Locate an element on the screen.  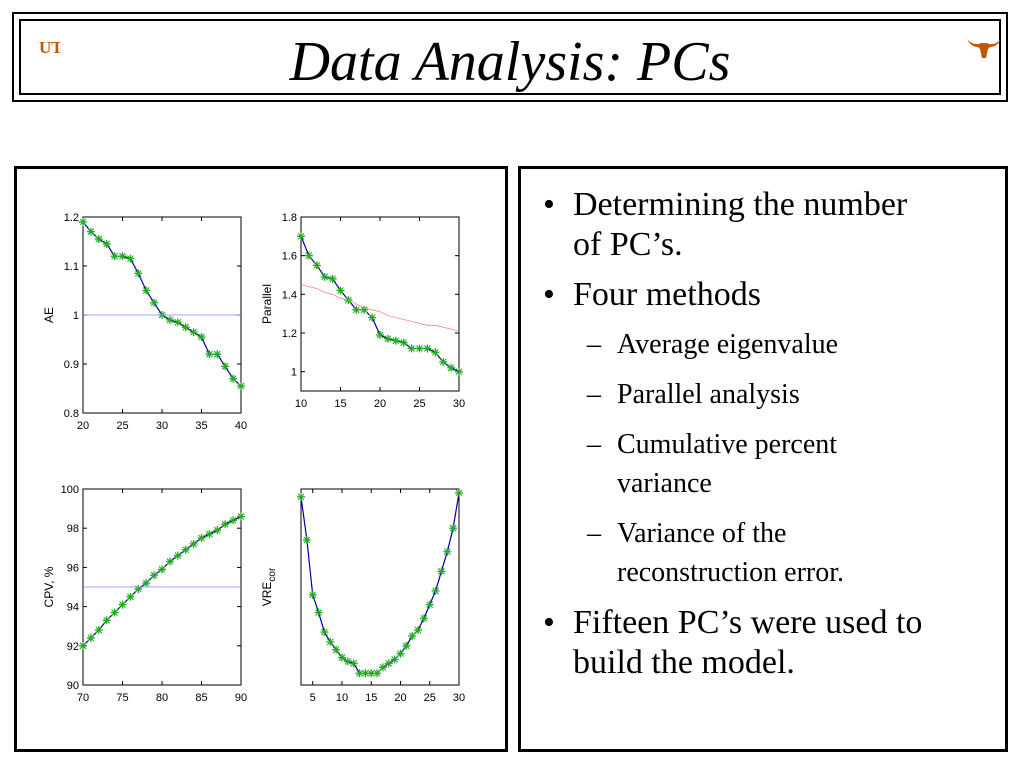
y-axis-label-sub: cor is located at coordinates (272, 574).